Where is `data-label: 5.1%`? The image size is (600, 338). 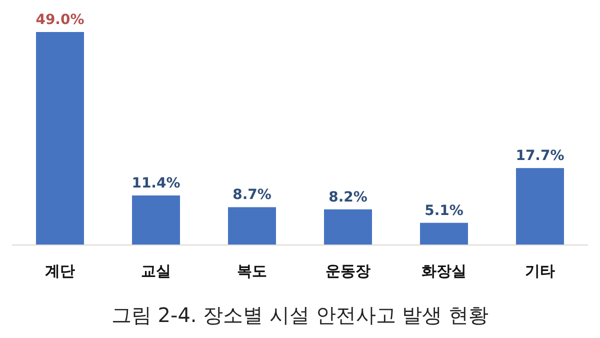 data-label: 5.1% is located at coordinates (444, 210).